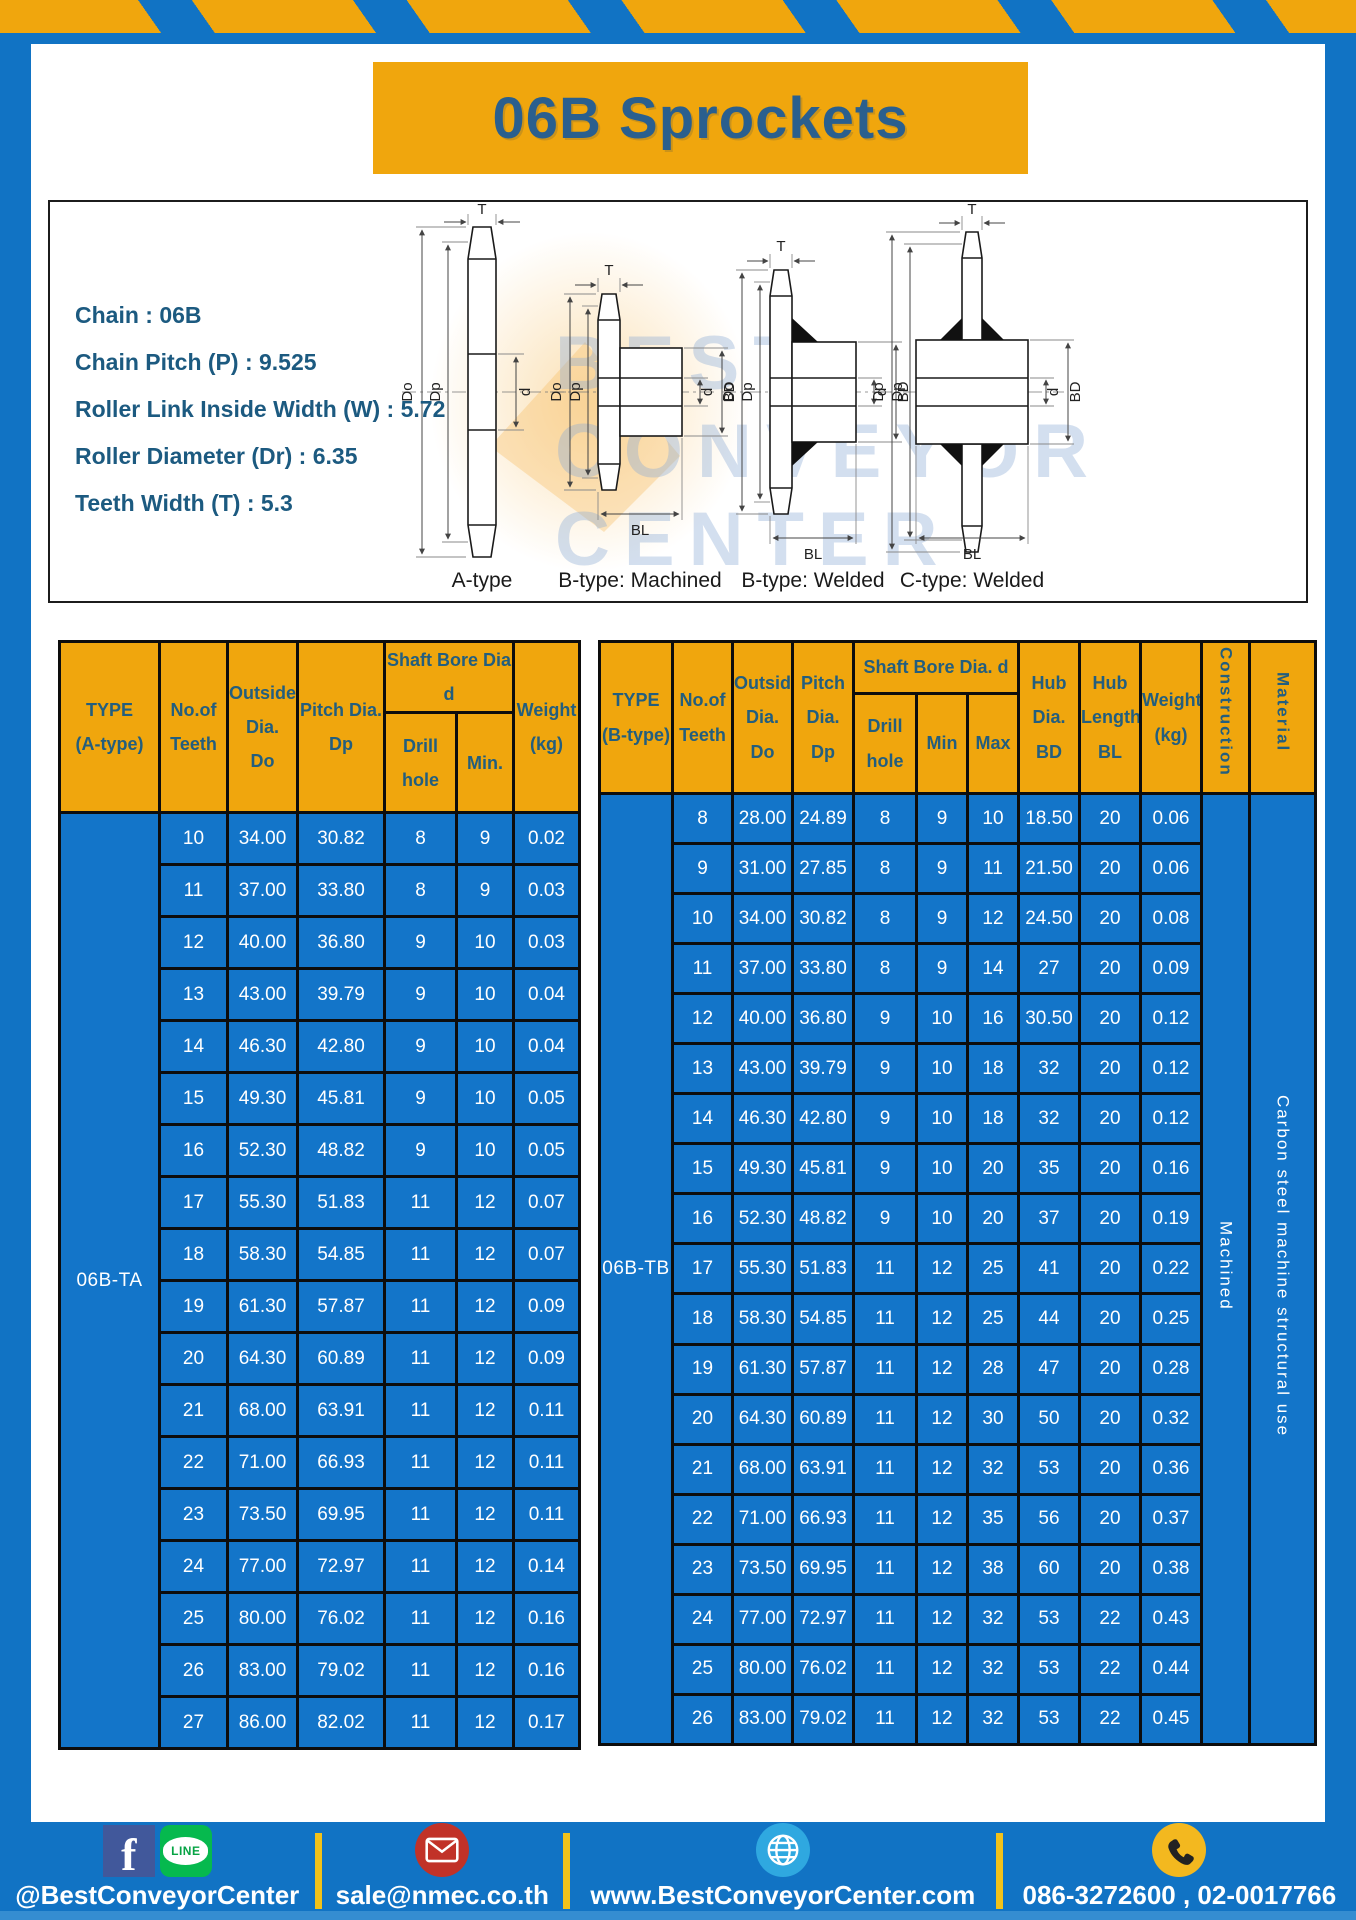  Describe the element at coordinates (1049, 1169) in the screenshot. I see `spec-cell: 35` at that location.